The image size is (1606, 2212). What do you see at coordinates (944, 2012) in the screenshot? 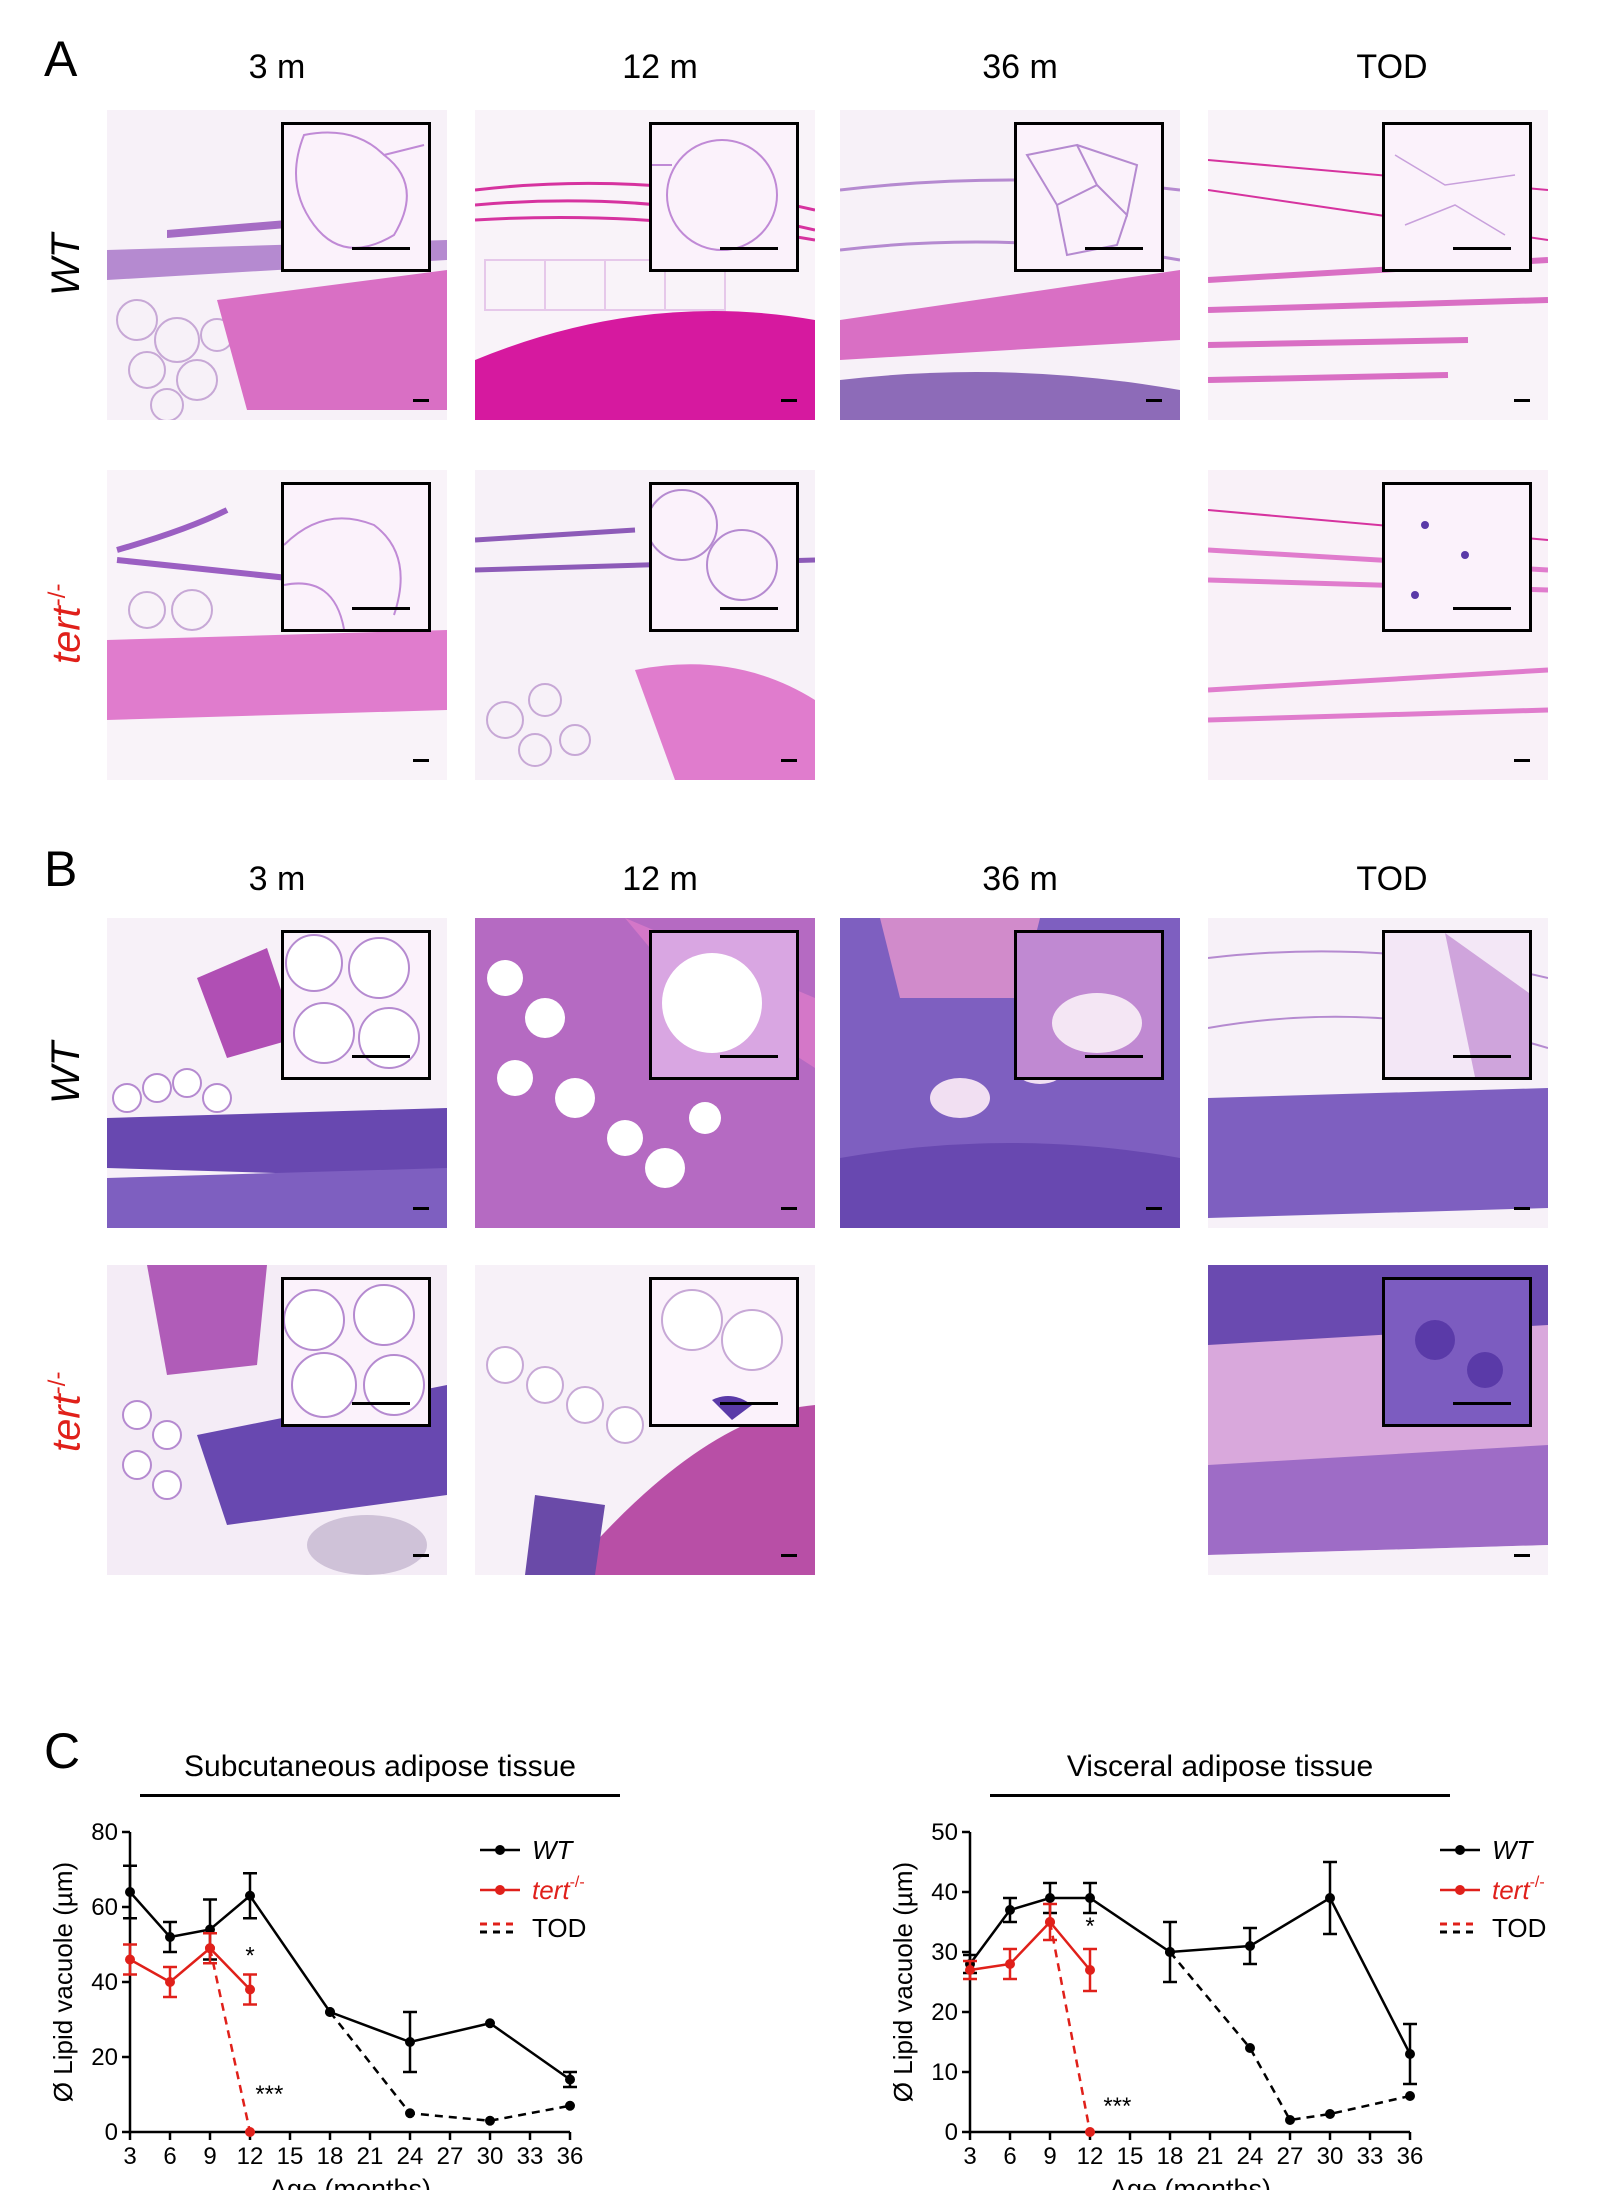
I see `y-tick-label: 20` at bounding box center [944, 2012].